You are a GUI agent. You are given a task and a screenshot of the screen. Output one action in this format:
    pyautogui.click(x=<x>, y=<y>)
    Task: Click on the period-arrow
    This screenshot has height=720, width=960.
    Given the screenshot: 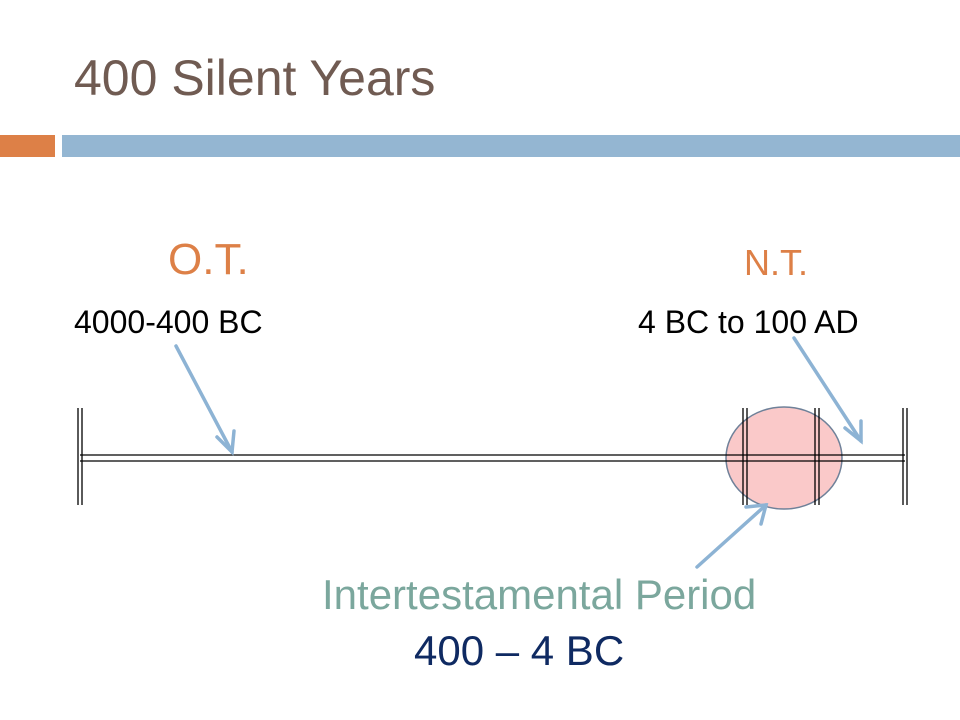 What is the action you would take?
    pyautogui.click(x=732, y=536)
    